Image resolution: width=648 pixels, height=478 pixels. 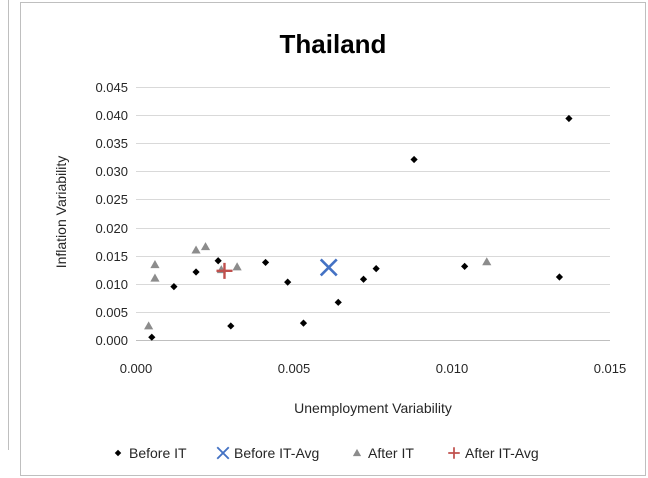 I want to click on legend-item: After IT-Avg, so click(x=493, y=453).